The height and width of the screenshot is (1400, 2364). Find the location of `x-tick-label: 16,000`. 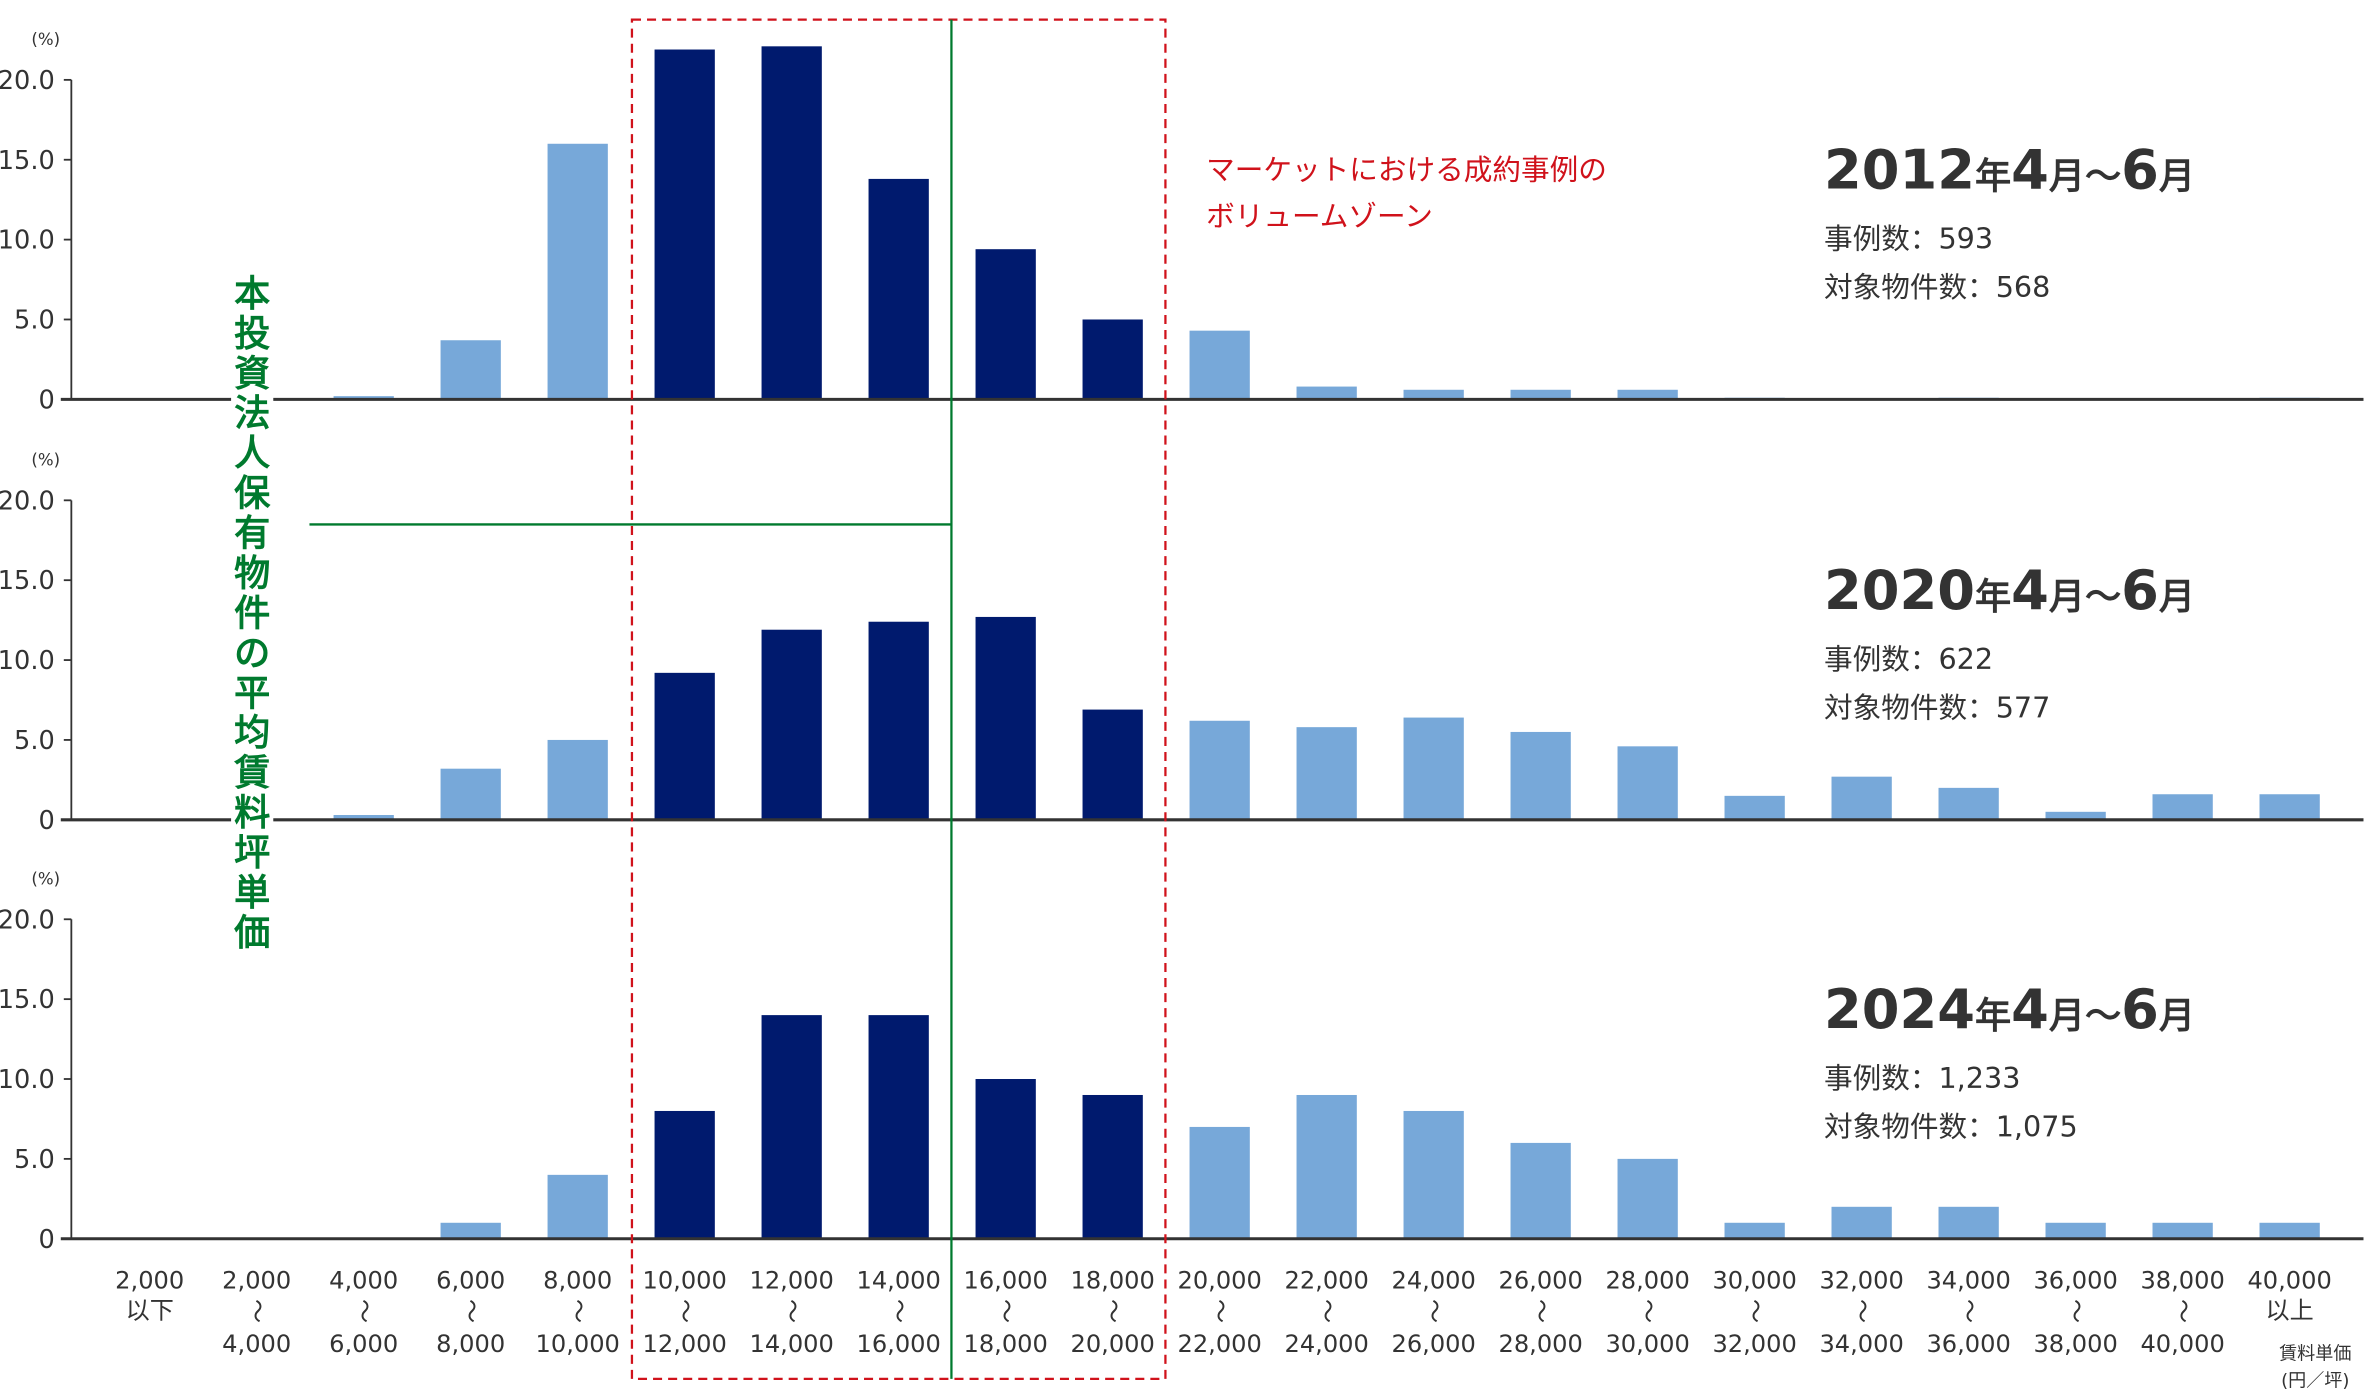

x-tick-label: 16,000 is located at coordinates (899, 1344).